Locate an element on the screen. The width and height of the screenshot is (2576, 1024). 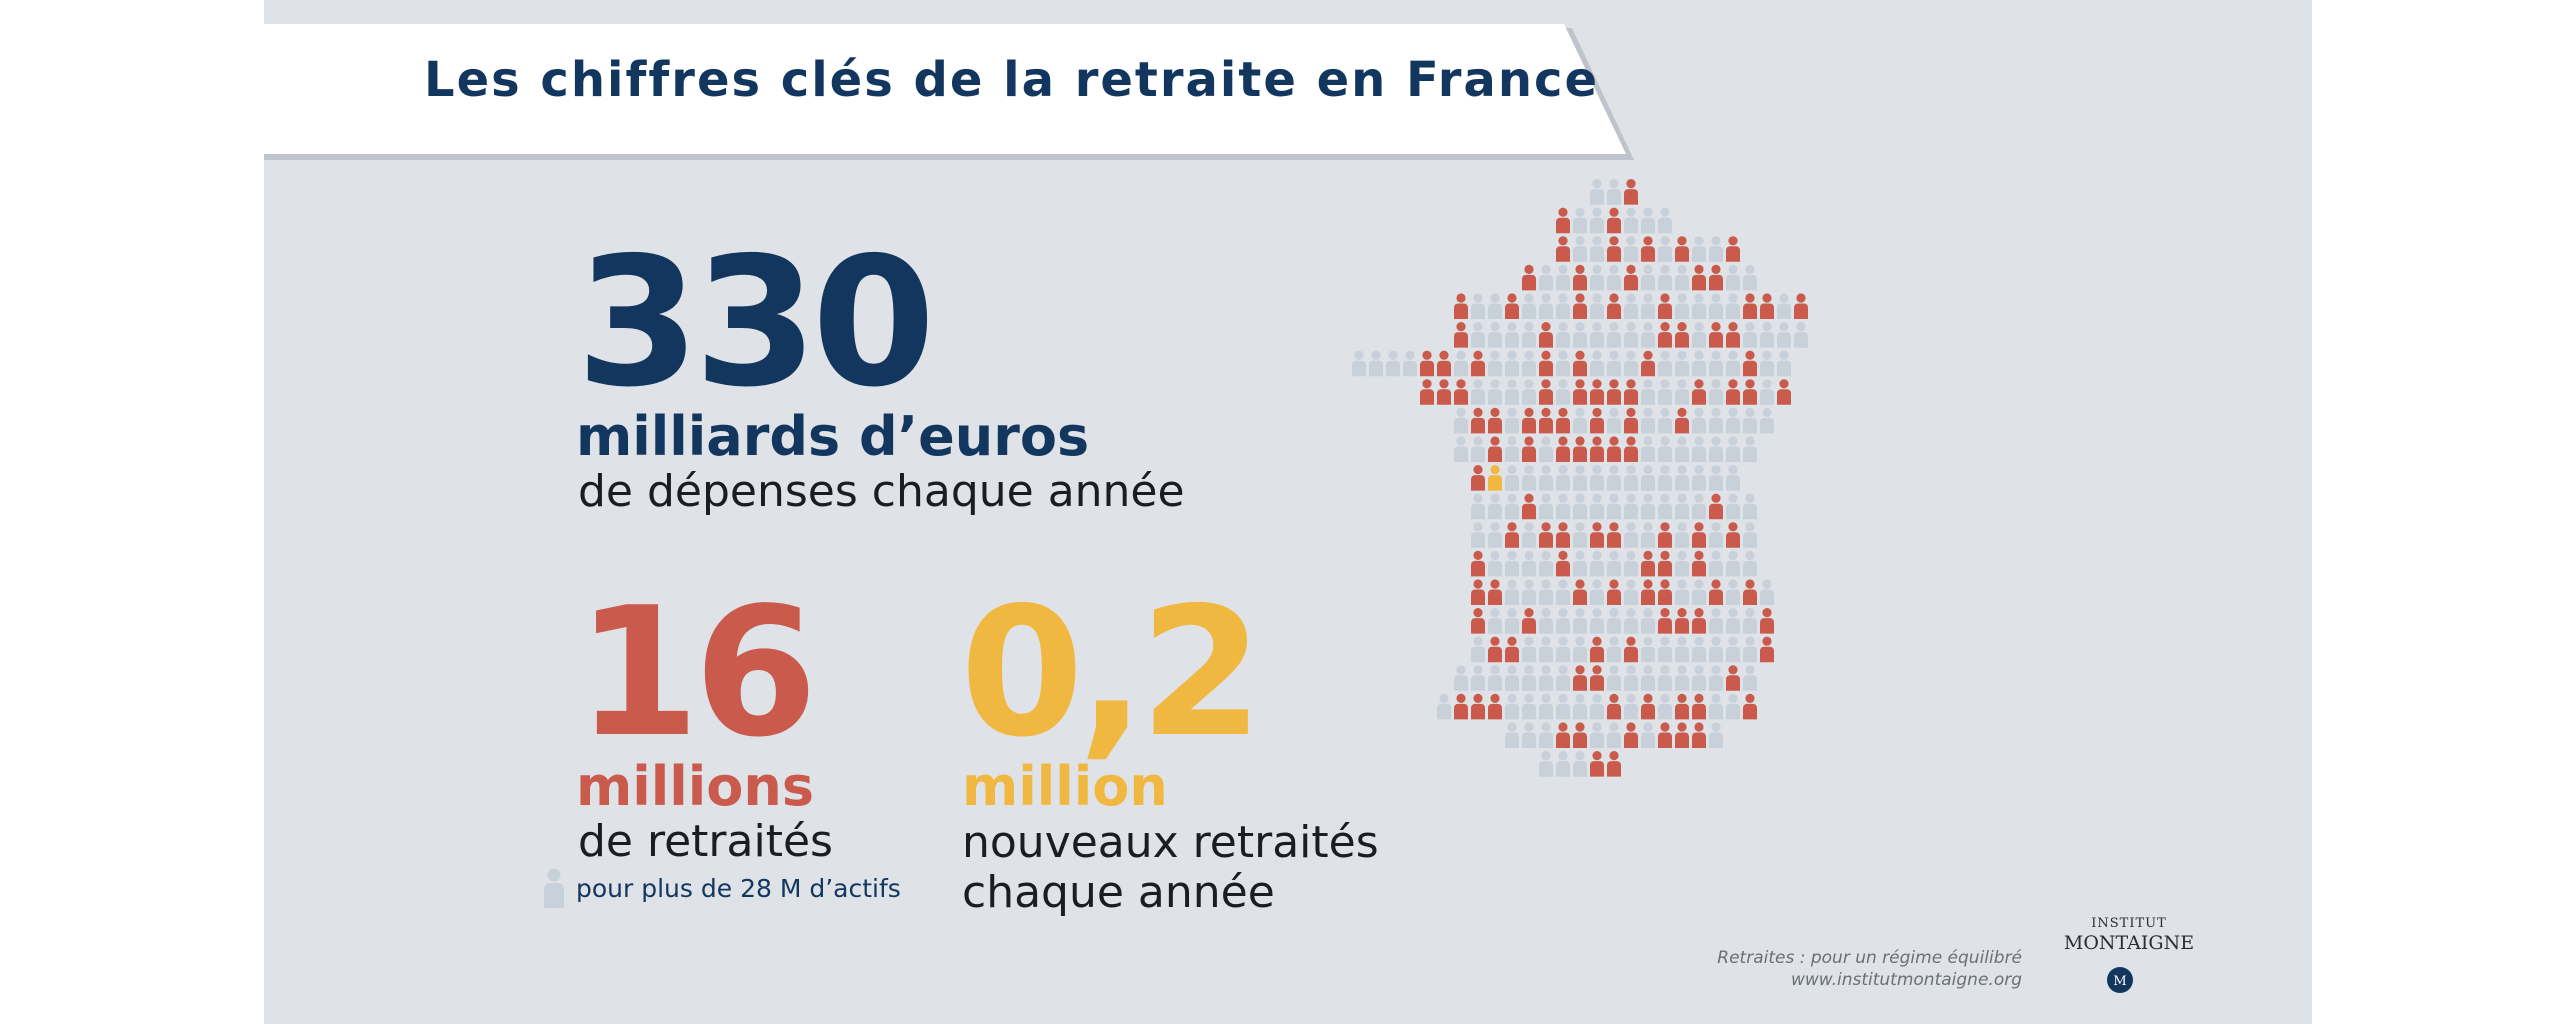
retirees-unit: millions is located at coordinates (695, 786).